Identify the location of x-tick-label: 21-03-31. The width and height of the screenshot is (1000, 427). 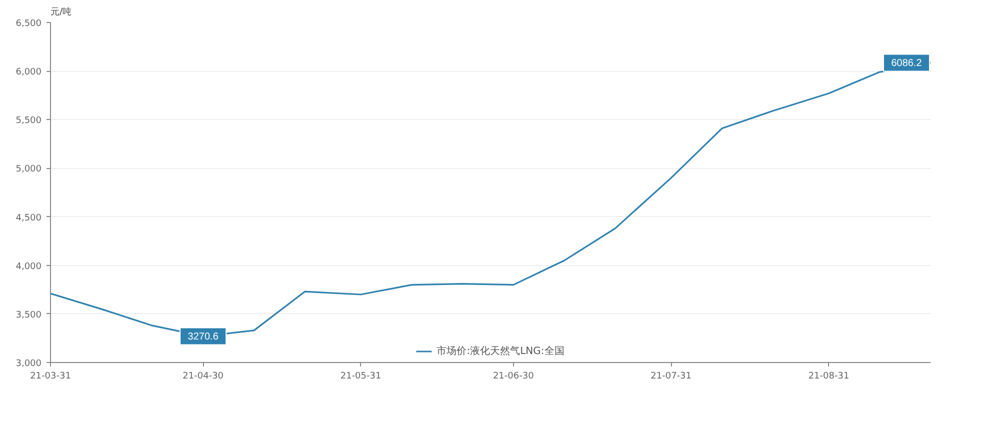
(50, 377).